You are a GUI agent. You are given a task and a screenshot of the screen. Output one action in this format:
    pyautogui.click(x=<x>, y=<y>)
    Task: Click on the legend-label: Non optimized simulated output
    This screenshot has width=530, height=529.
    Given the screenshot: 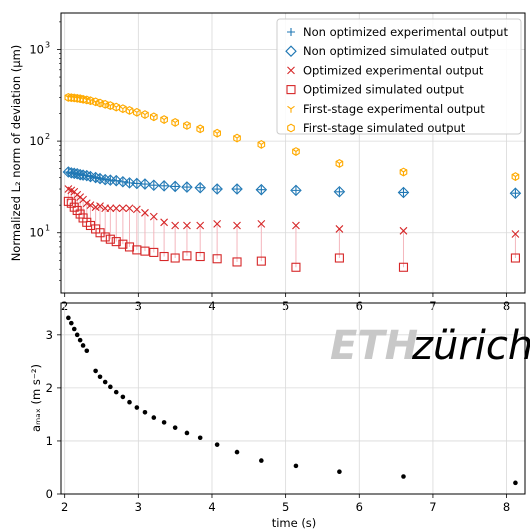 What is the action you would take?
    pyautogui.click(x=396, y=51)
    